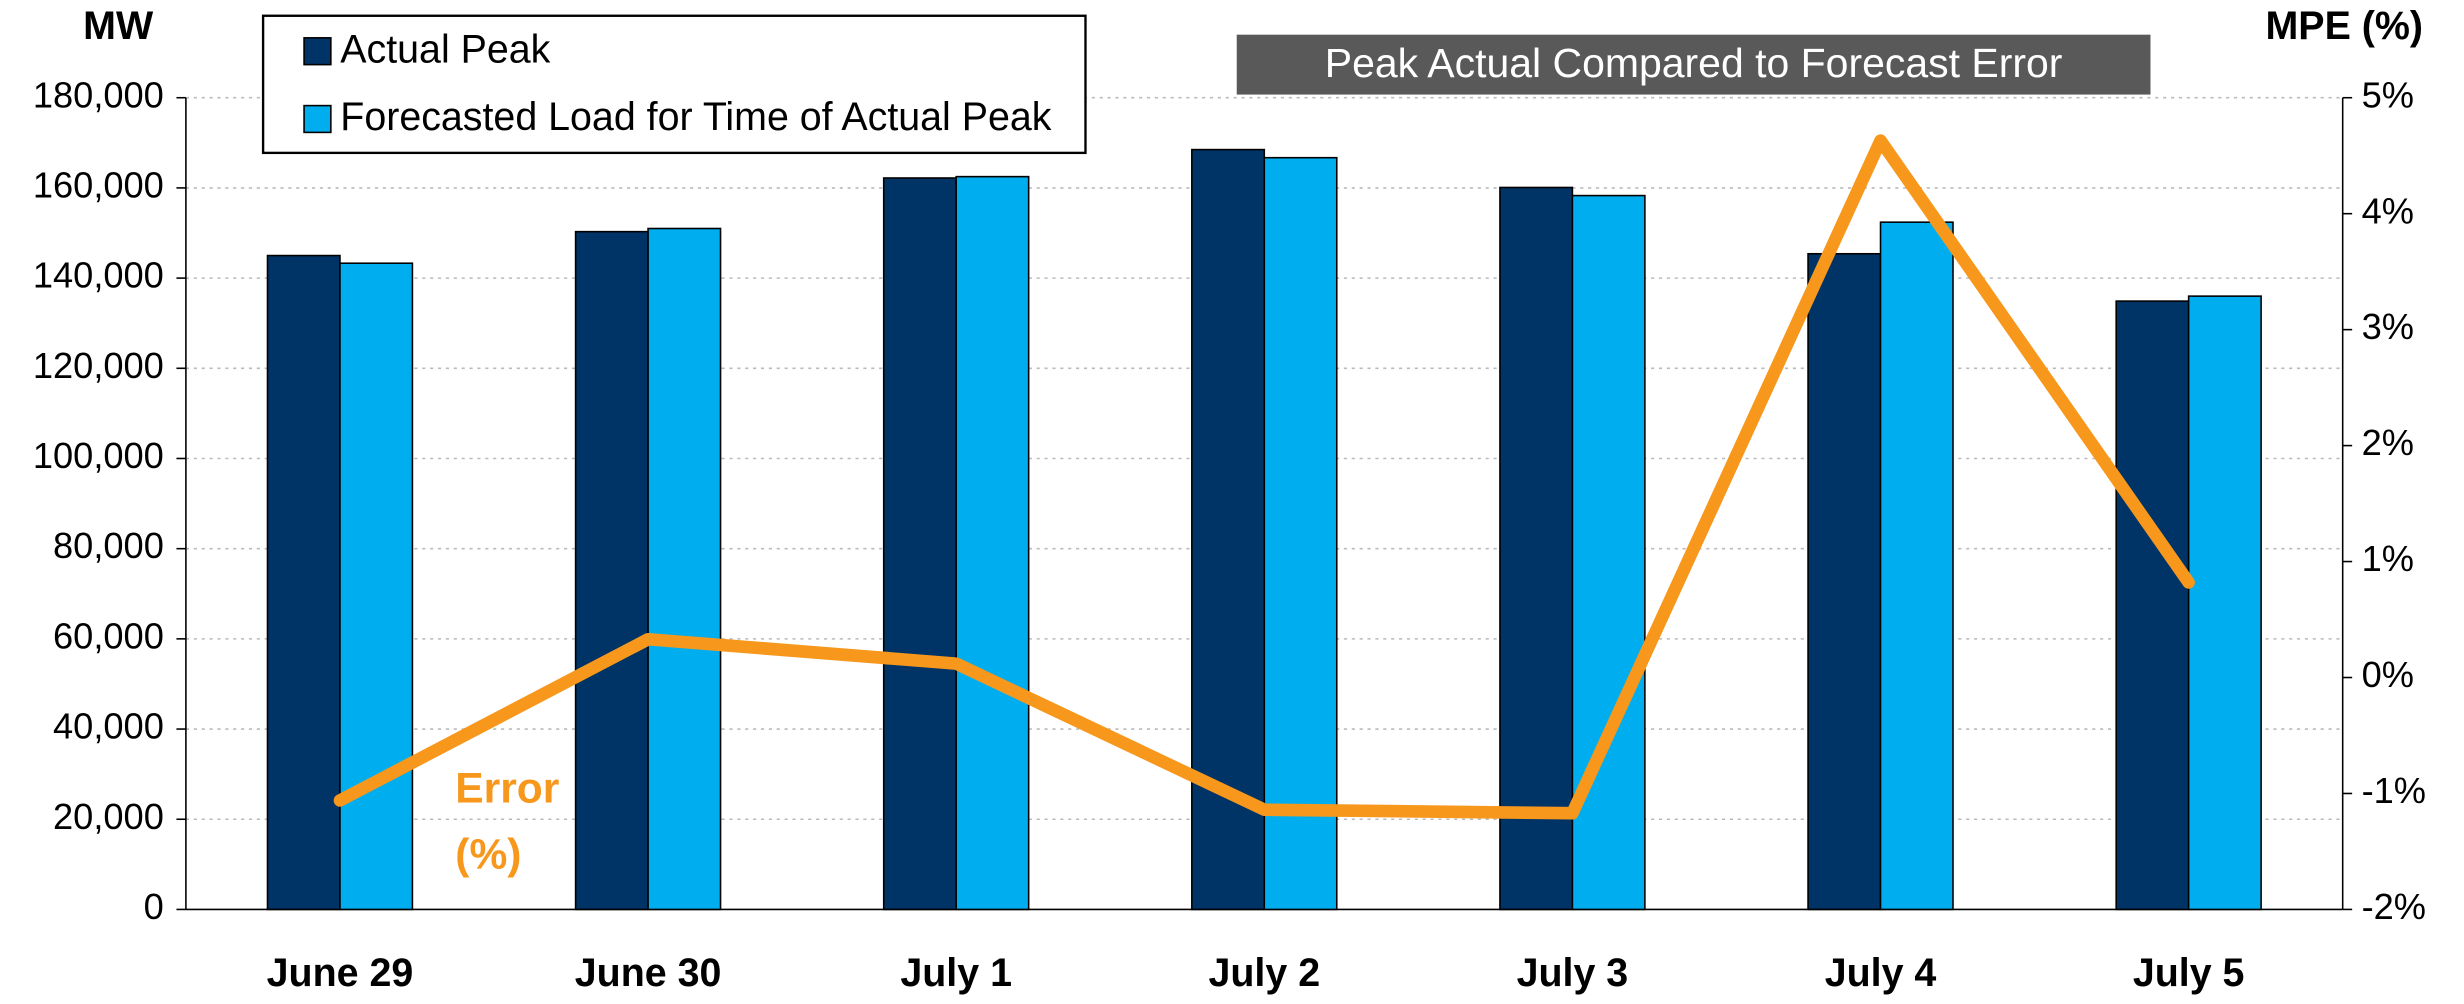 This screenshot has height=1004, width=2464. I want to click on y-tick-label: 60,000, so click(108, 635).